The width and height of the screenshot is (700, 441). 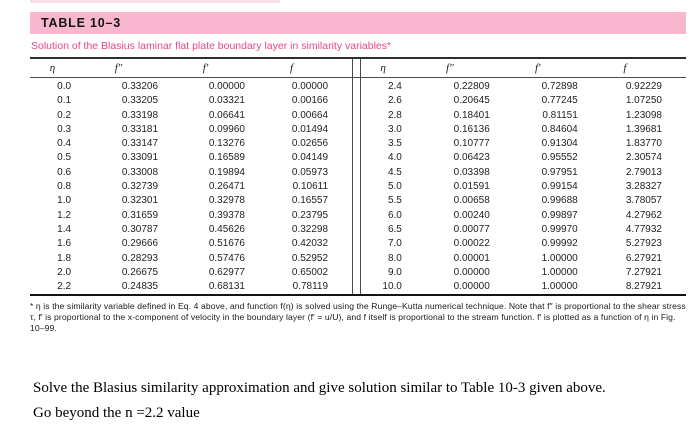 What do you see at coordinates (643, 101) in the screenshot?
I see `table-cell: 1.07250` at bounding box center [643, 101].